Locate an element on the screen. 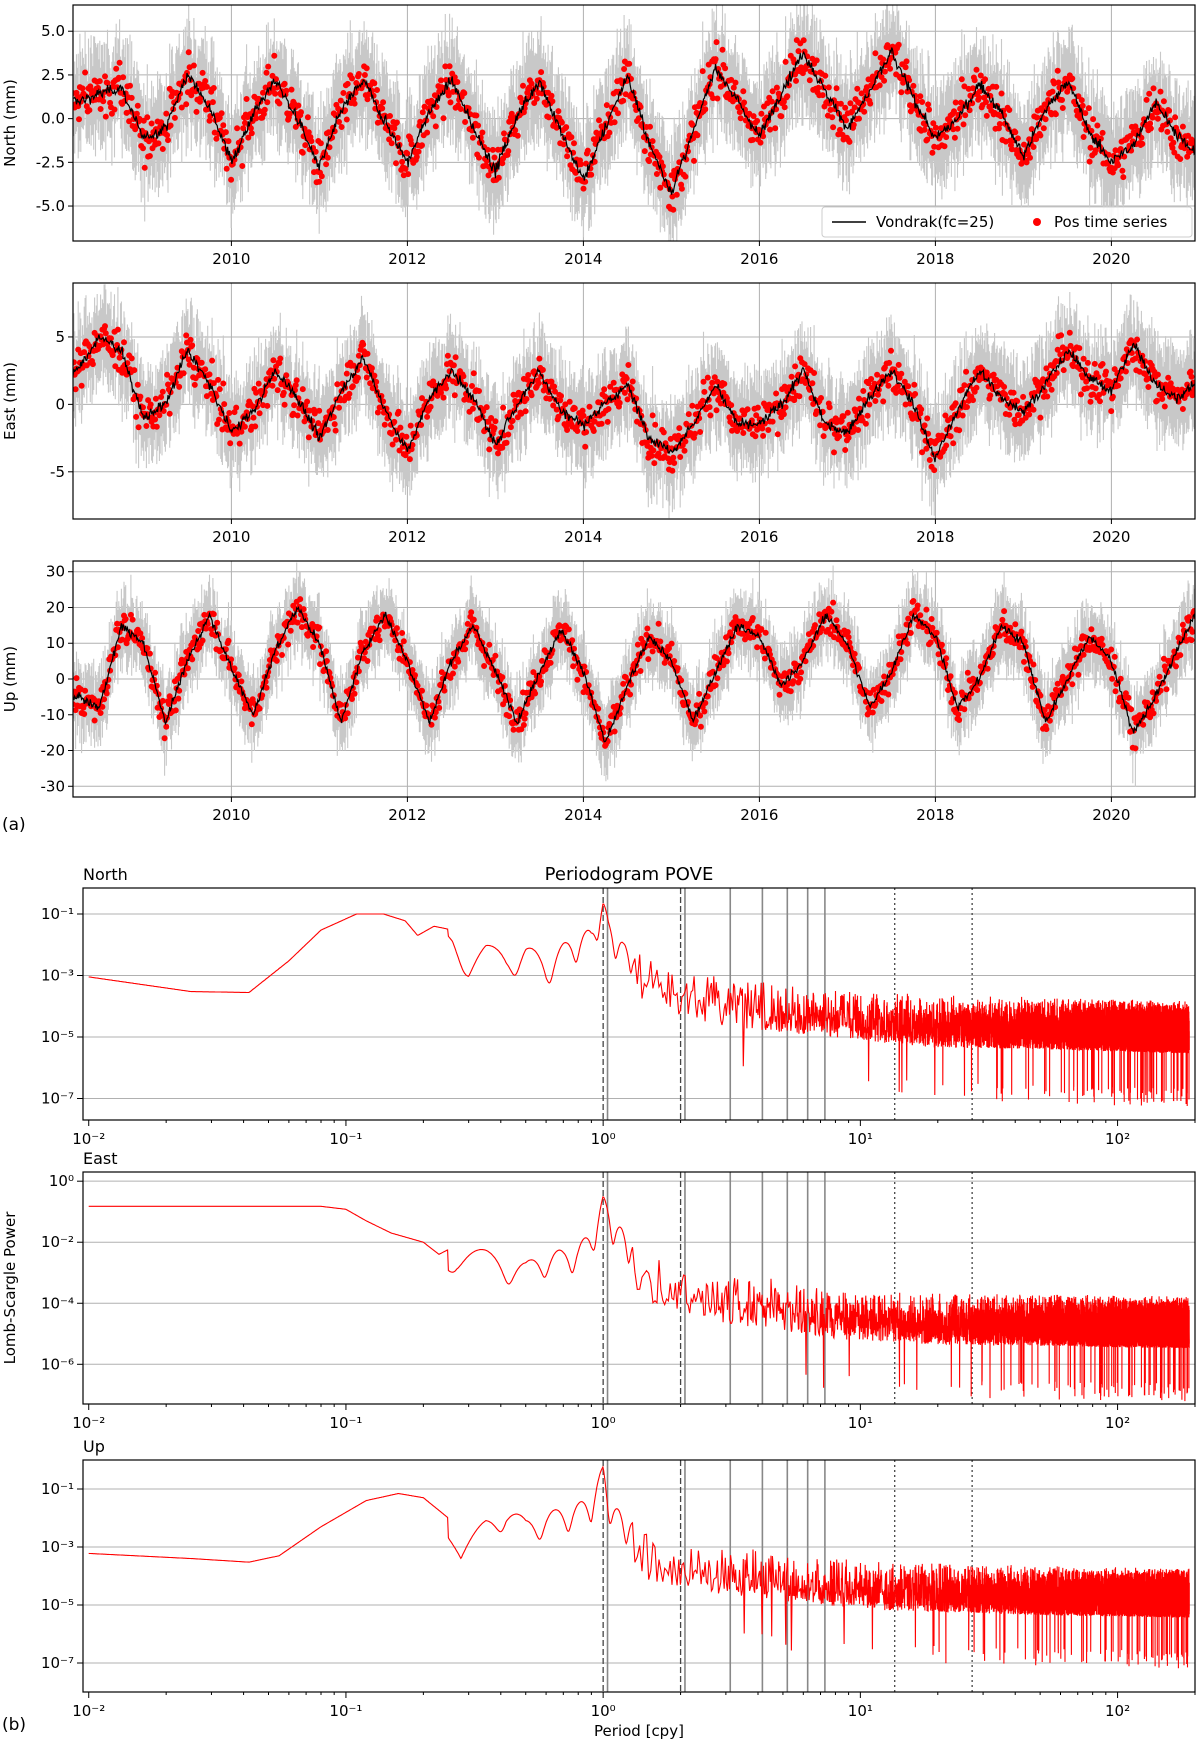  y-tick-label: 30 is located at coordinates (55, 572).